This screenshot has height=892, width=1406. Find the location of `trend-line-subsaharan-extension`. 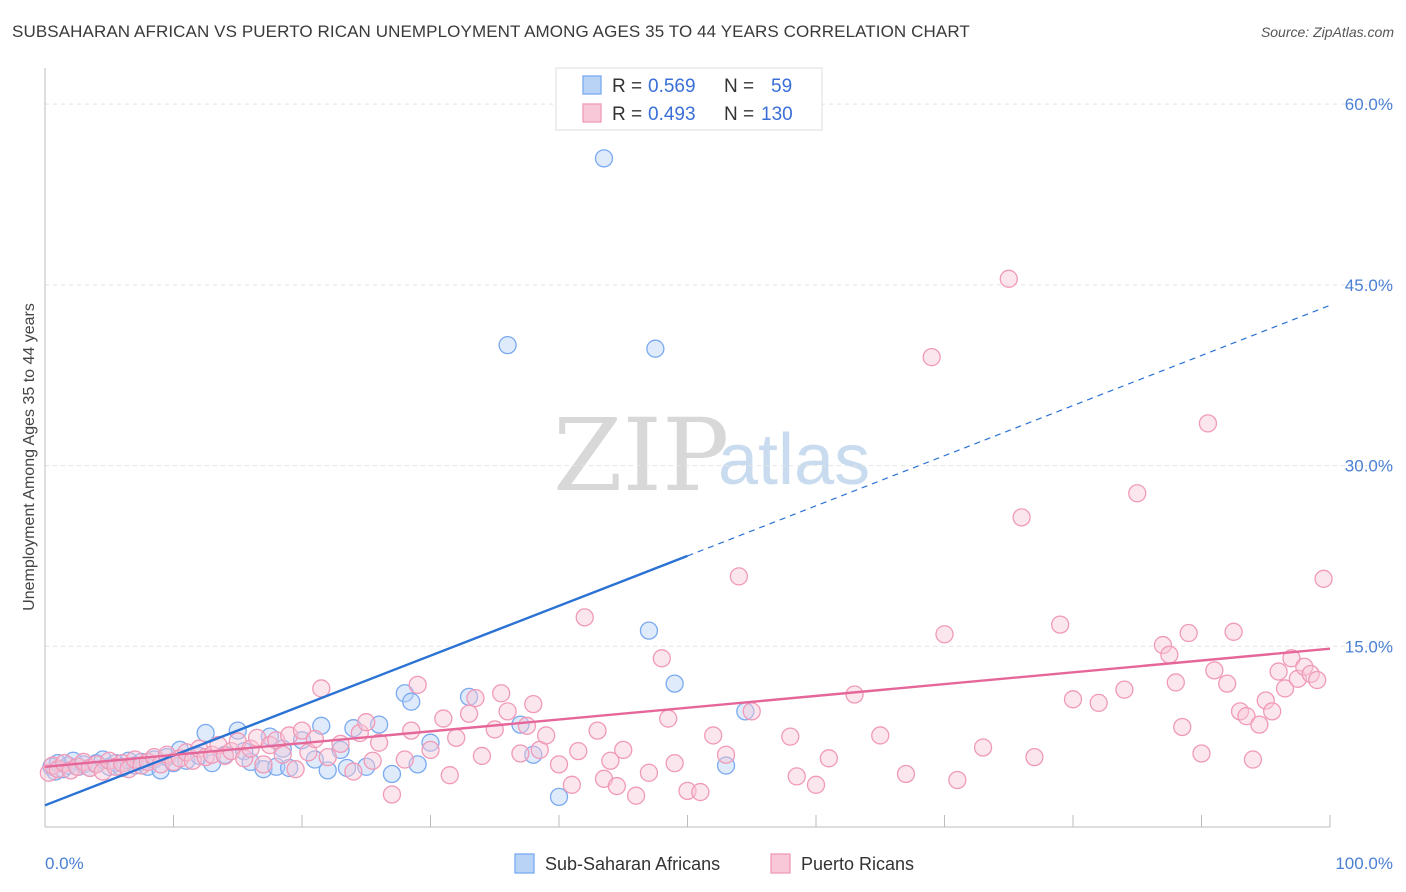

trend-line-subsaharan-extension is located at coordinates (1009, 430).